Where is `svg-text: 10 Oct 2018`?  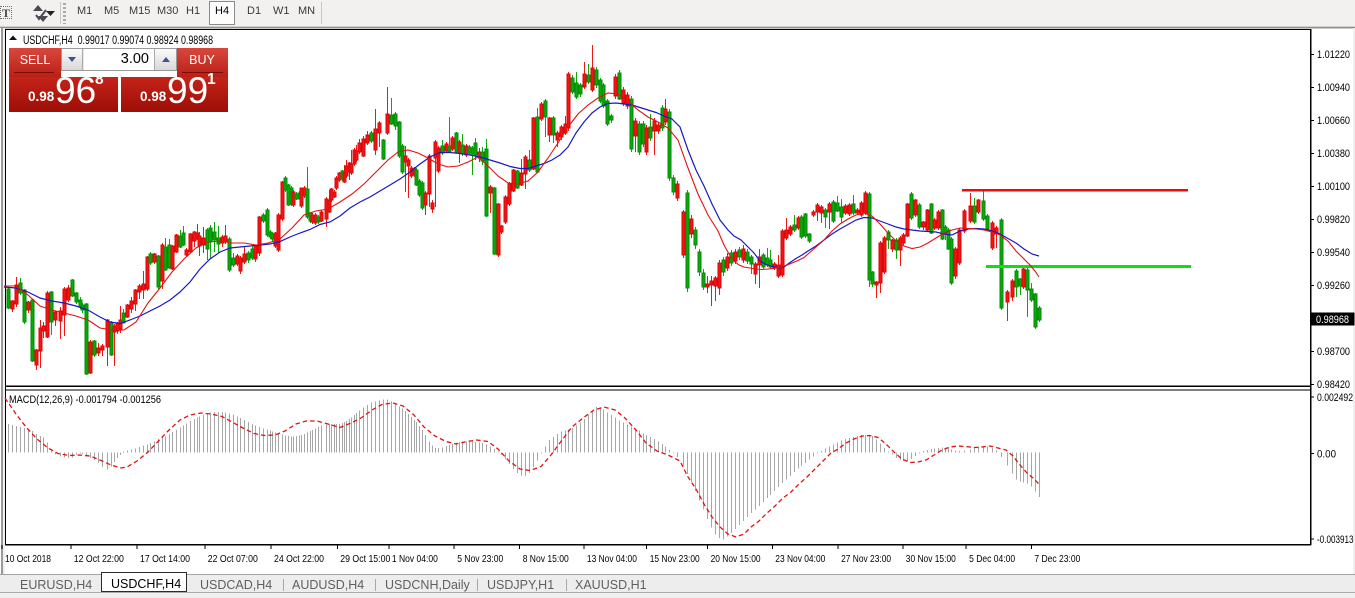 svg-text: 10 Oct 2018 is located at coordinates (28, 559).